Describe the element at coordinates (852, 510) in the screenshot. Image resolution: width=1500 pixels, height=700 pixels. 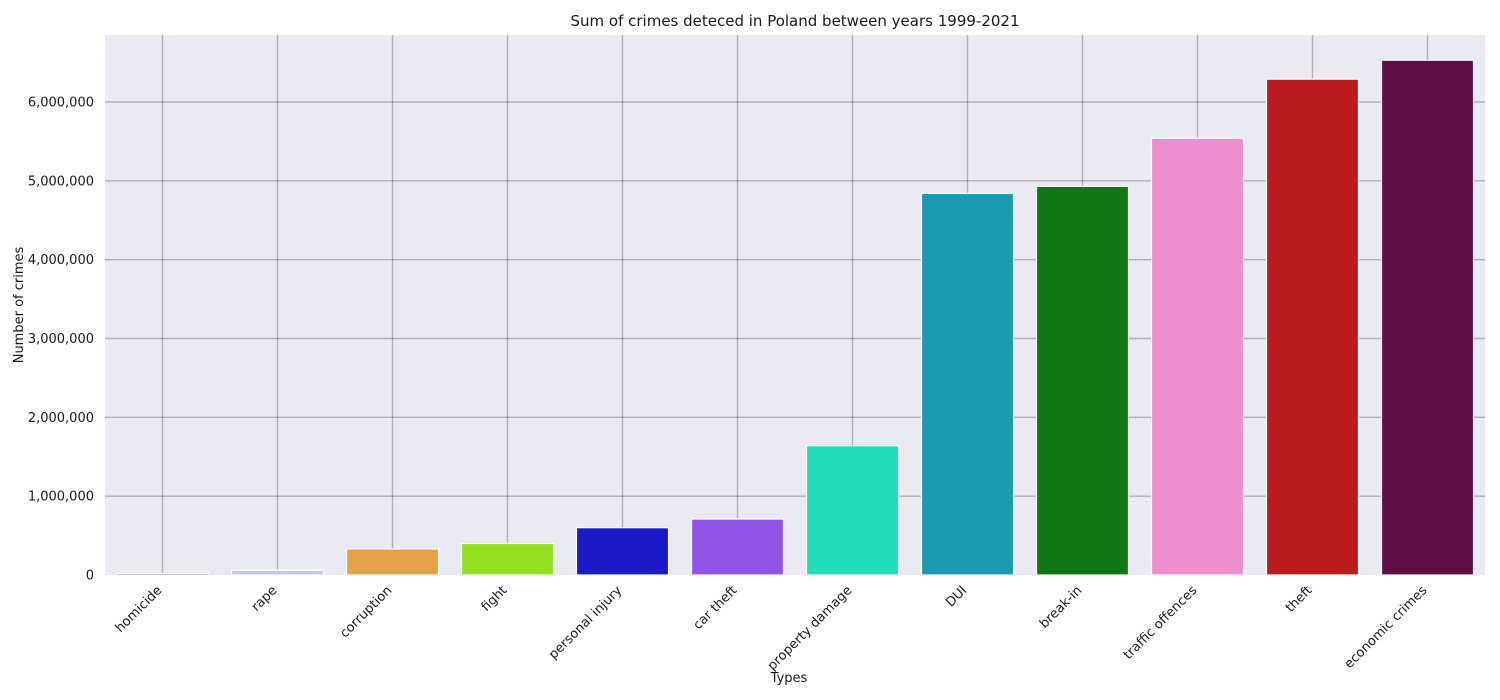
I see `bar-property-damage` at that location.